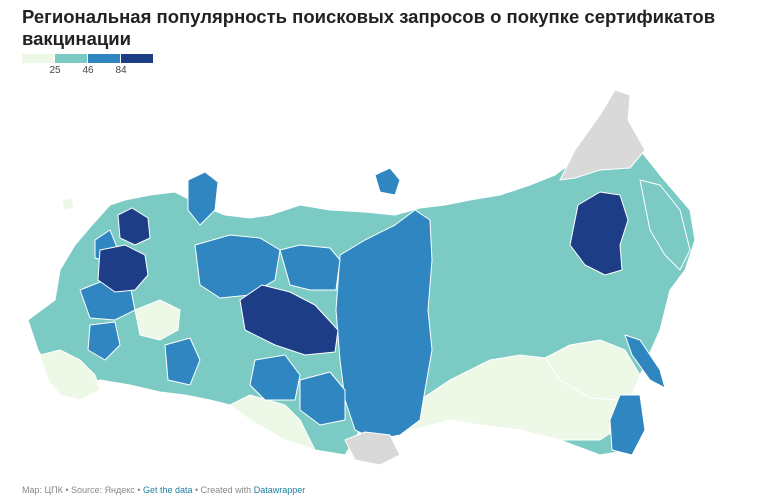 This screenshot has height=504, width=760. I want to click on region-karelia, so click(134, 226).